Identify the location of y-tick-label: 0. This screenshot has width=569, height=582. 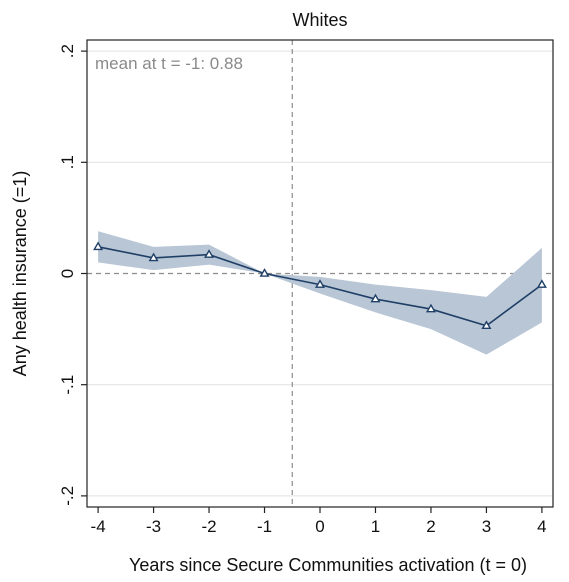
(67, 273).